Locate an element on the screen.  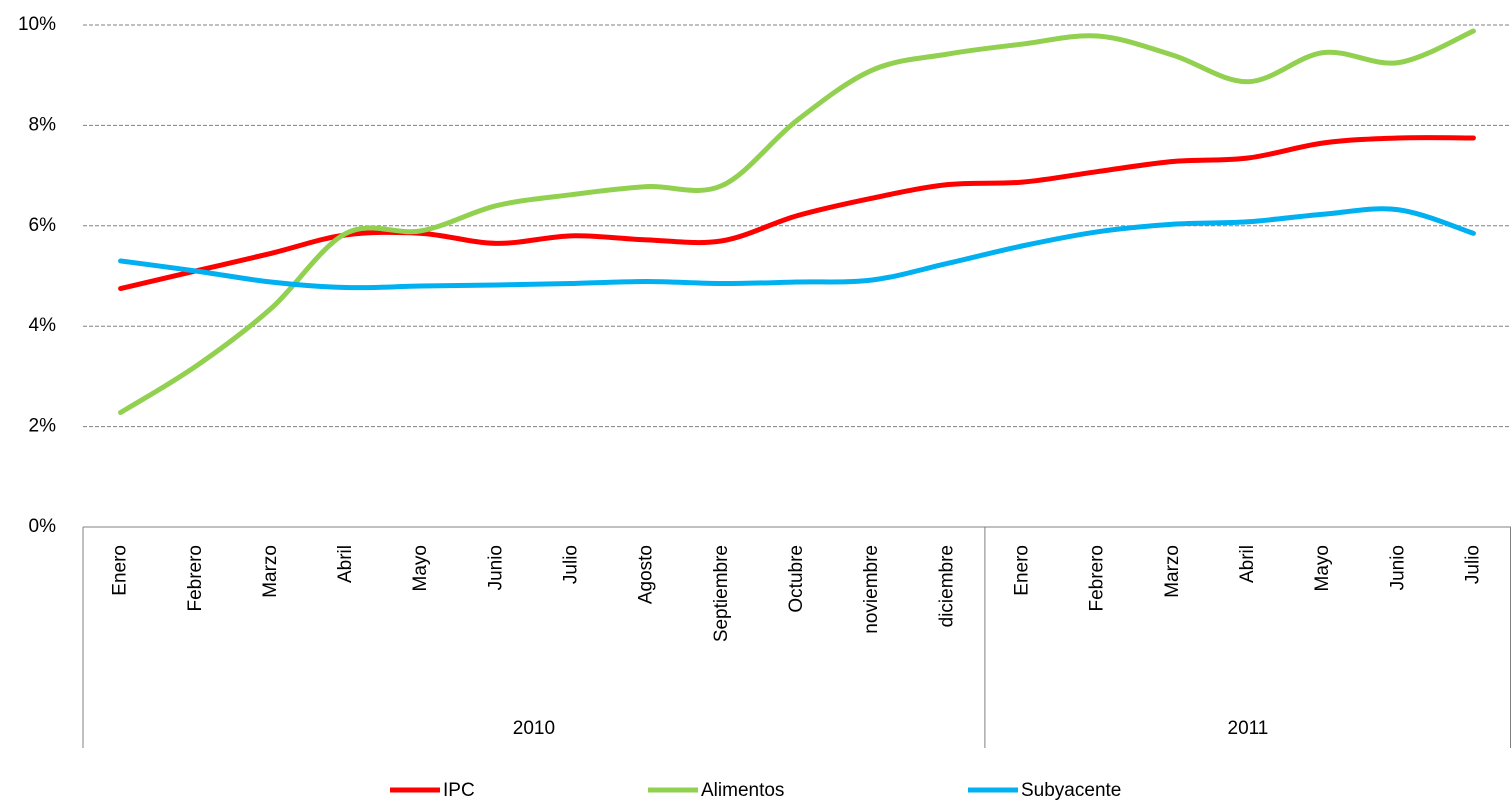
x-tick-label: diciembre is located at coordinates (946, 586).